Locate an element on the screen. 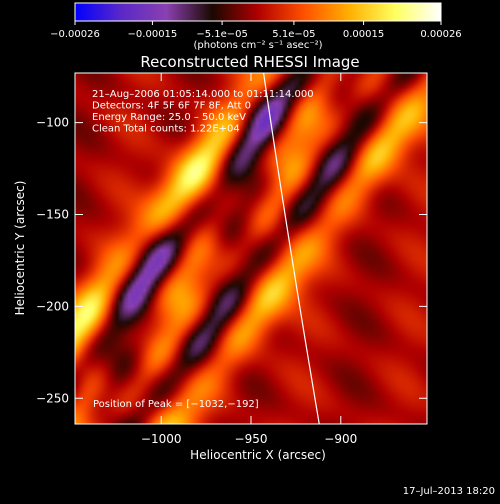  colorbar-tick-label: −5.1e−05 is located at coordinates (222, 34).